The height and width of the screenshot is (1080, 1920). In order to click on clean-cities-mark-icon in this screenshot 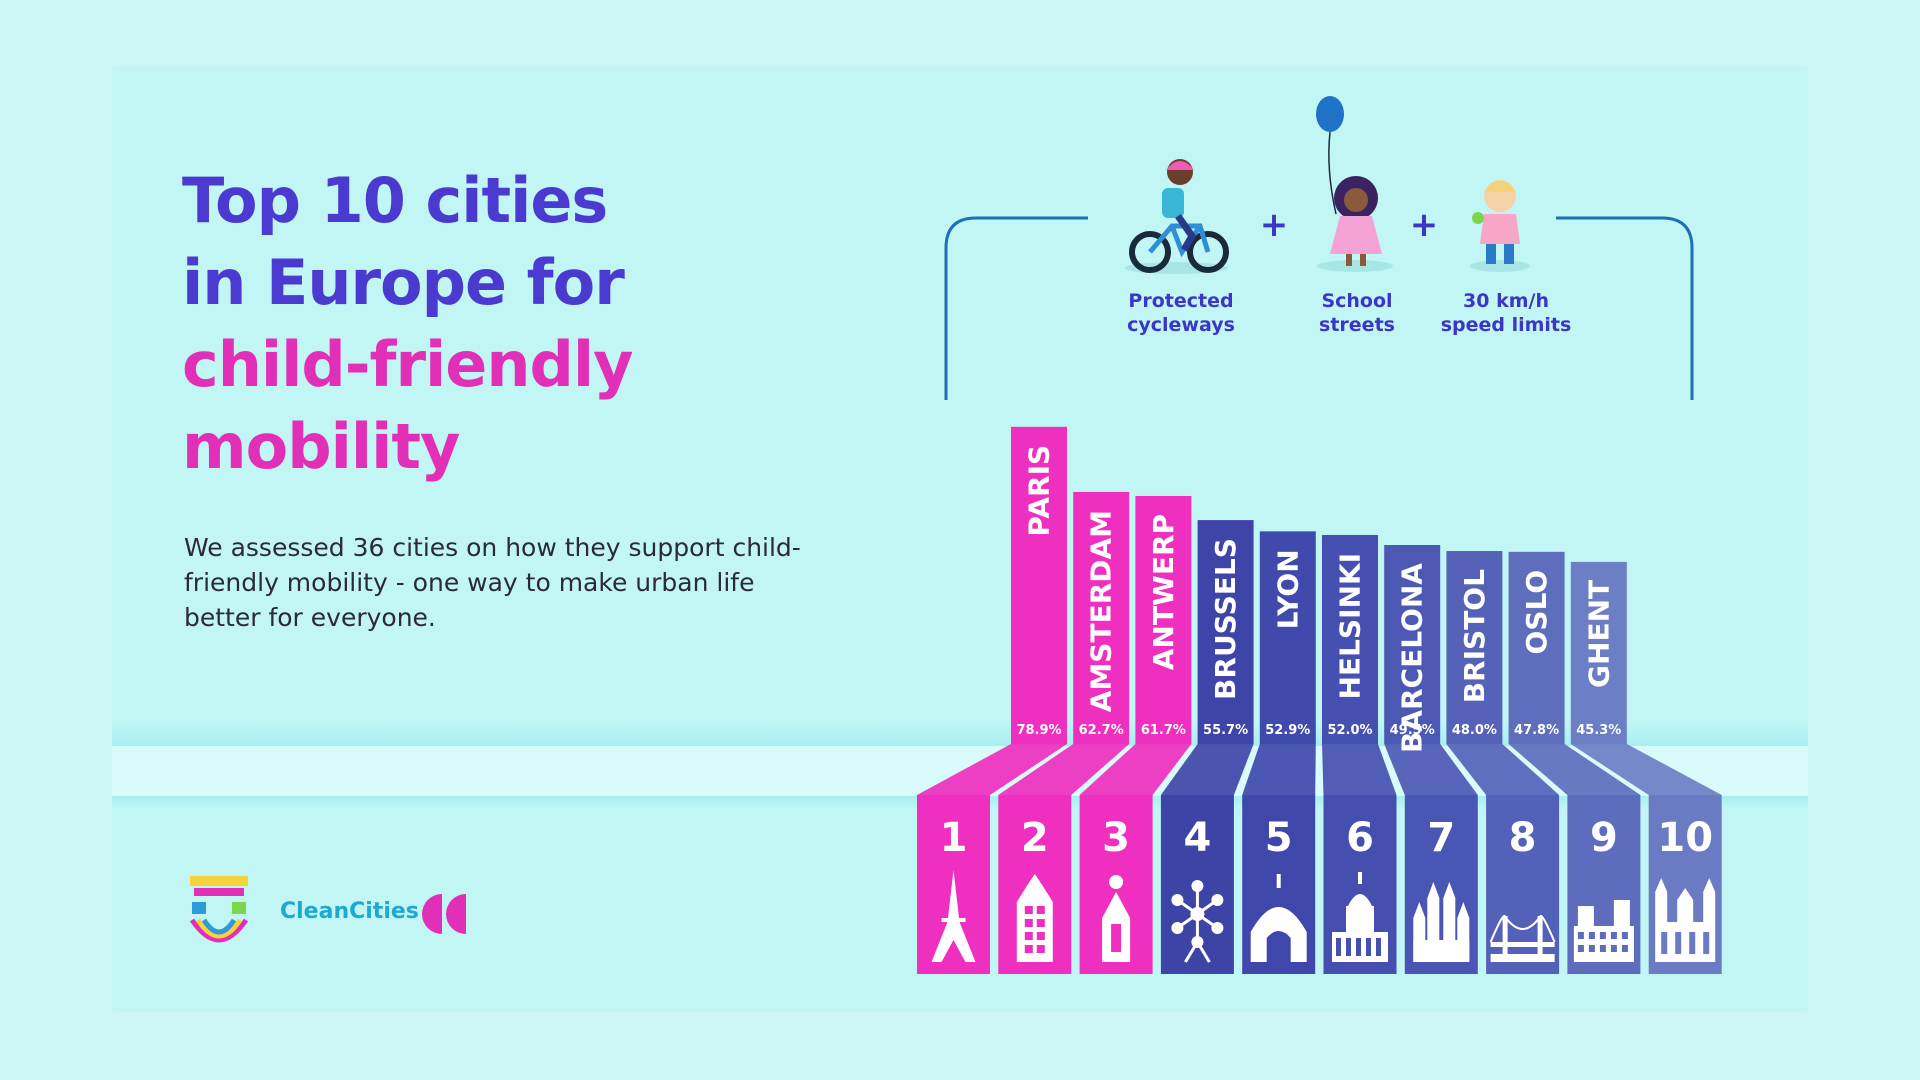, I will do `click(444, 914)`.